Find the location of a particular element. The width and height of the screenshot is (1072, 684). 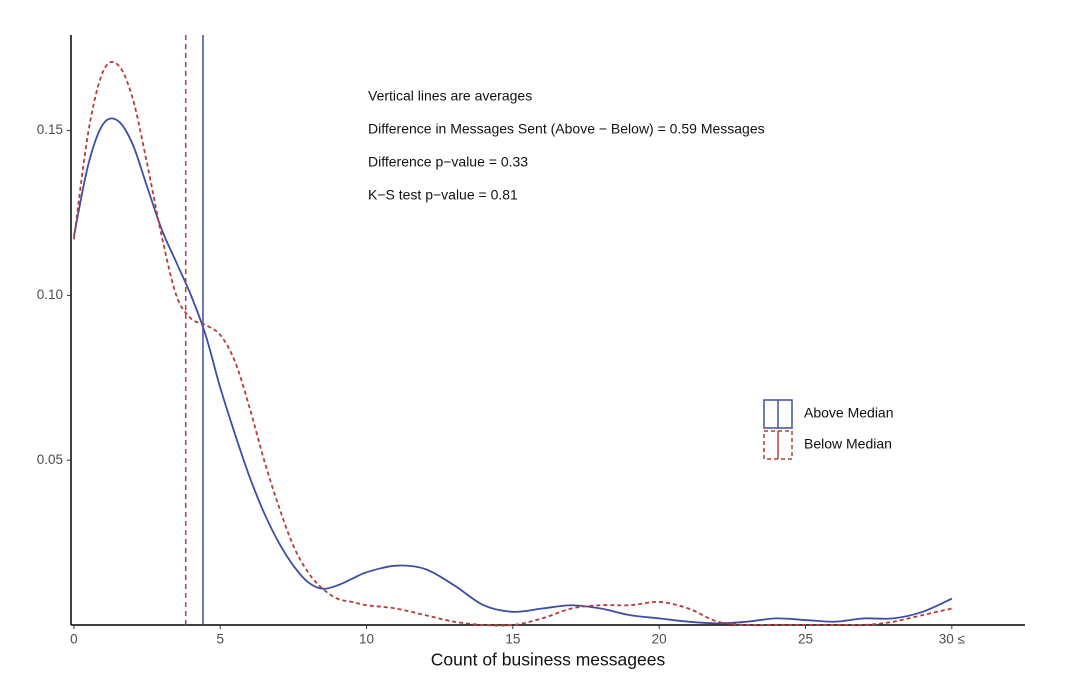

x-tick-label: 20 is located at coordinates (659, 639).